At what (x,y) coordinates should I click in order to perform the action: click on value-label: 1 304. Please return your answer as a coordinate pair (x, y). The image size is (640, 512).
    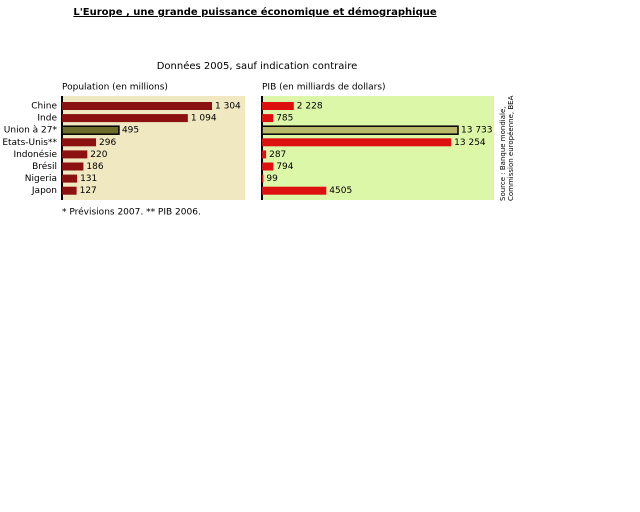
    Looking at the image, I should click on (228, 107).